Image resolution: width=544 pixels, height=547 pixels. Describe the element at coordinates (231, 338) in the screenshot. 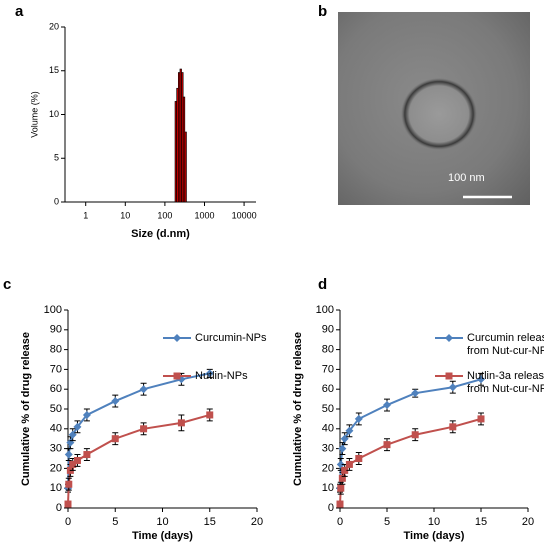

I see `legend-label: Curcumin-NPs` at that location.